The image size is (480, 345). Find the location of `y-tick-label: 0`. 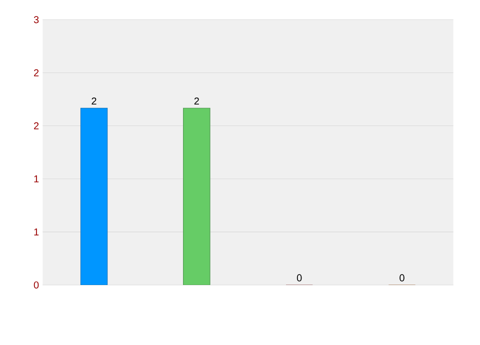

y-tick-label: 0 is located at coordinates (36, 285).